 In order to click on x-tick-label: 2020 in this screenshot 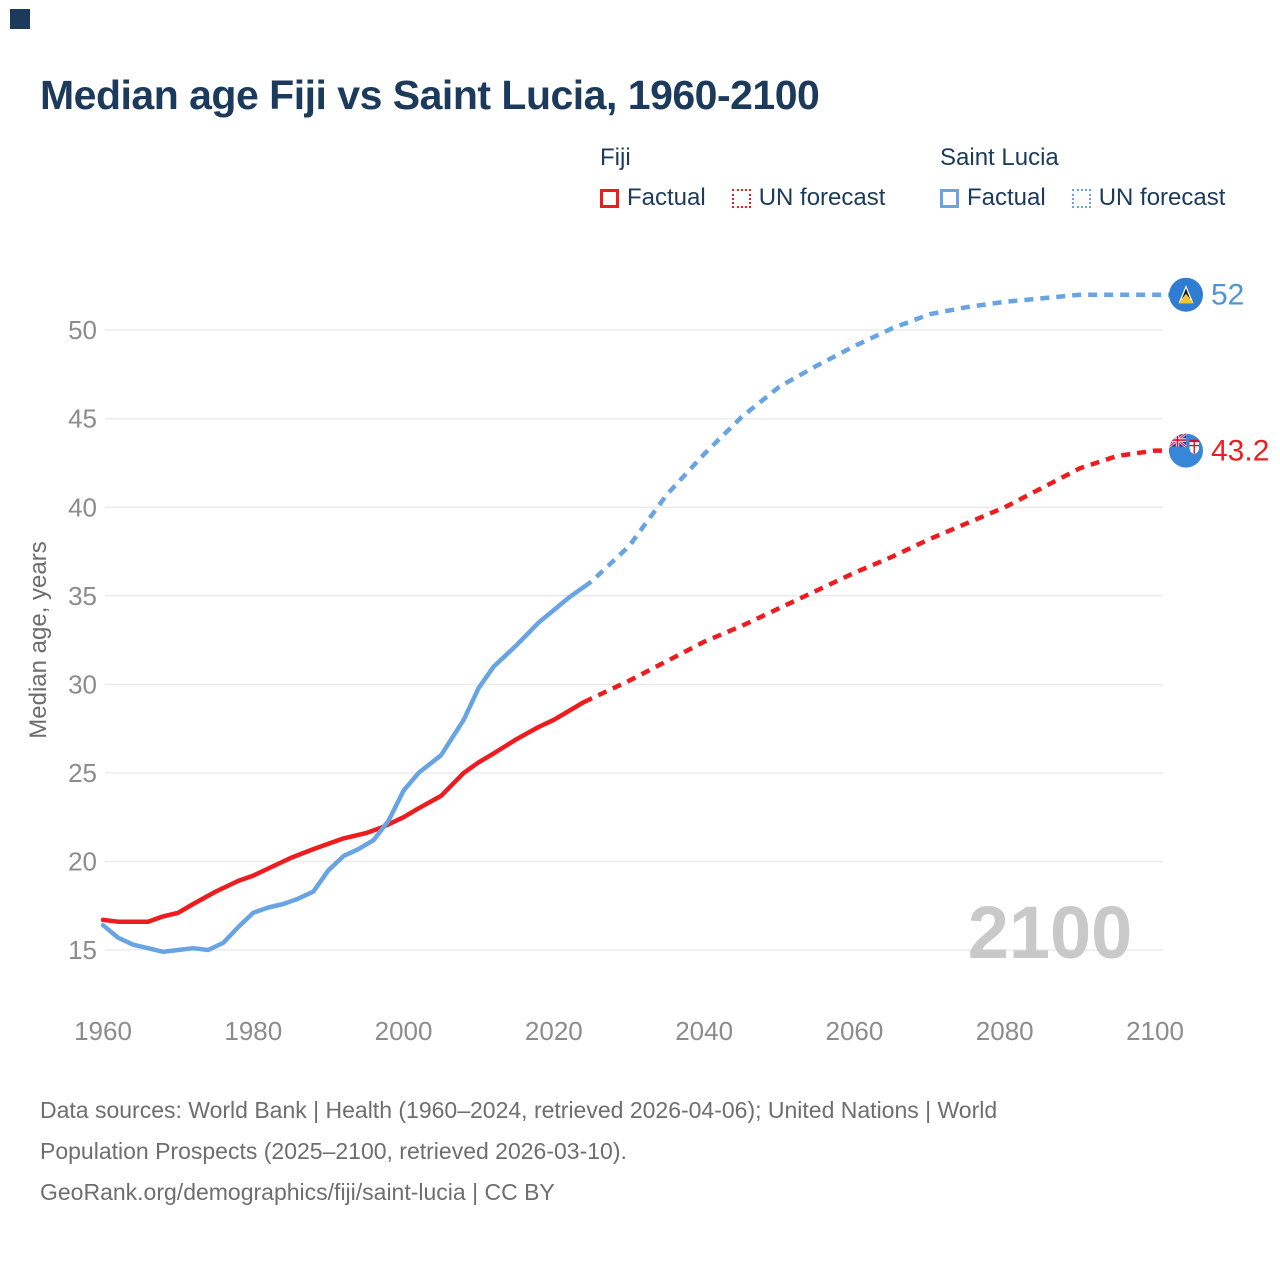, I will do `click(554, 1031)`.